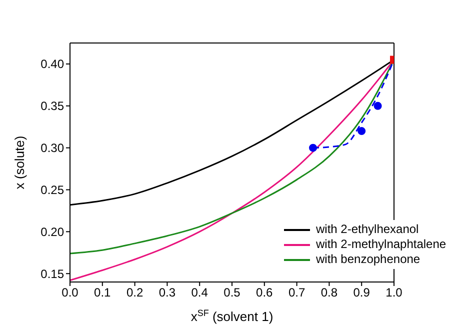 The image size is (474, 333). What do you see at coordinates (265, 293) in the screenshot?
I see `x-tick-label: 0.6` at bounding box center [265, 293].